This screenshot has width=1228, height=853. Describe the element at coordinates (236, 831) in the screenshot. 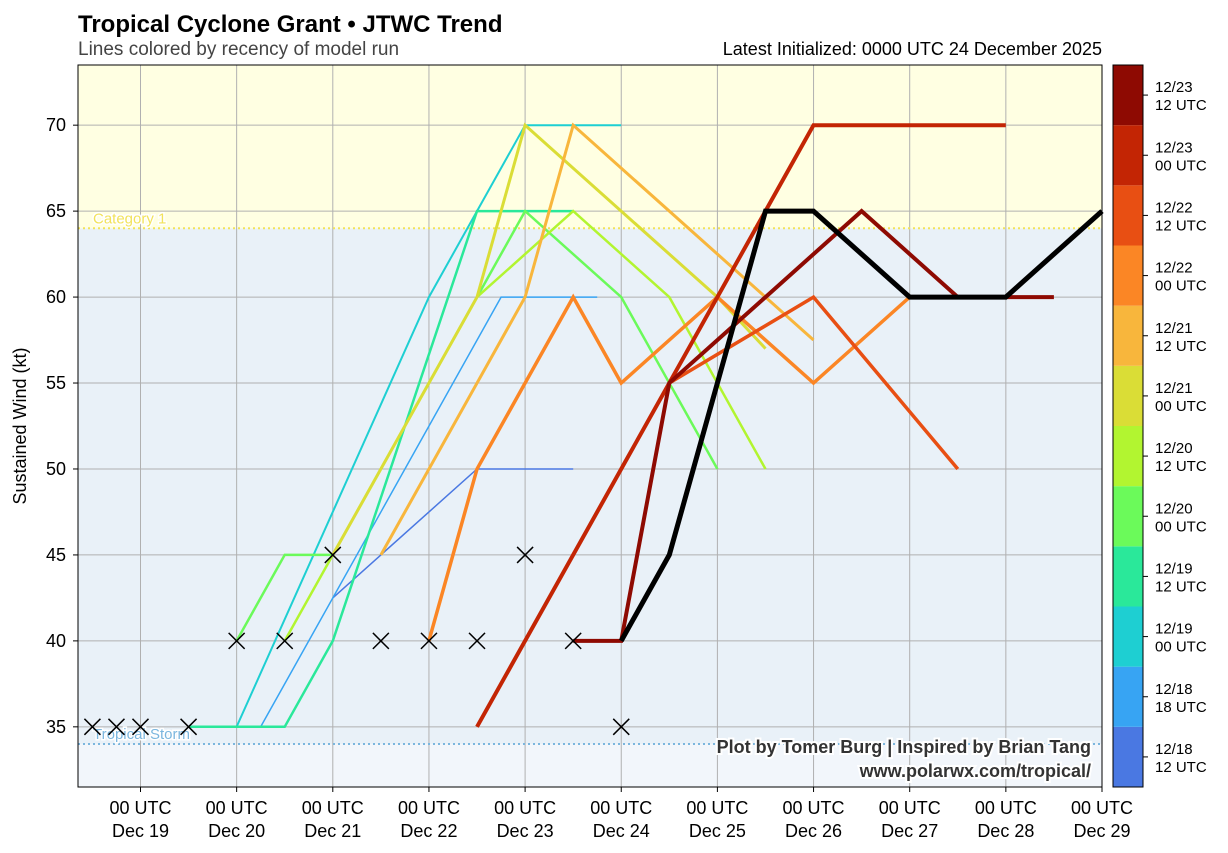

I see `x-tick-date-20: Dec 20` at that location.